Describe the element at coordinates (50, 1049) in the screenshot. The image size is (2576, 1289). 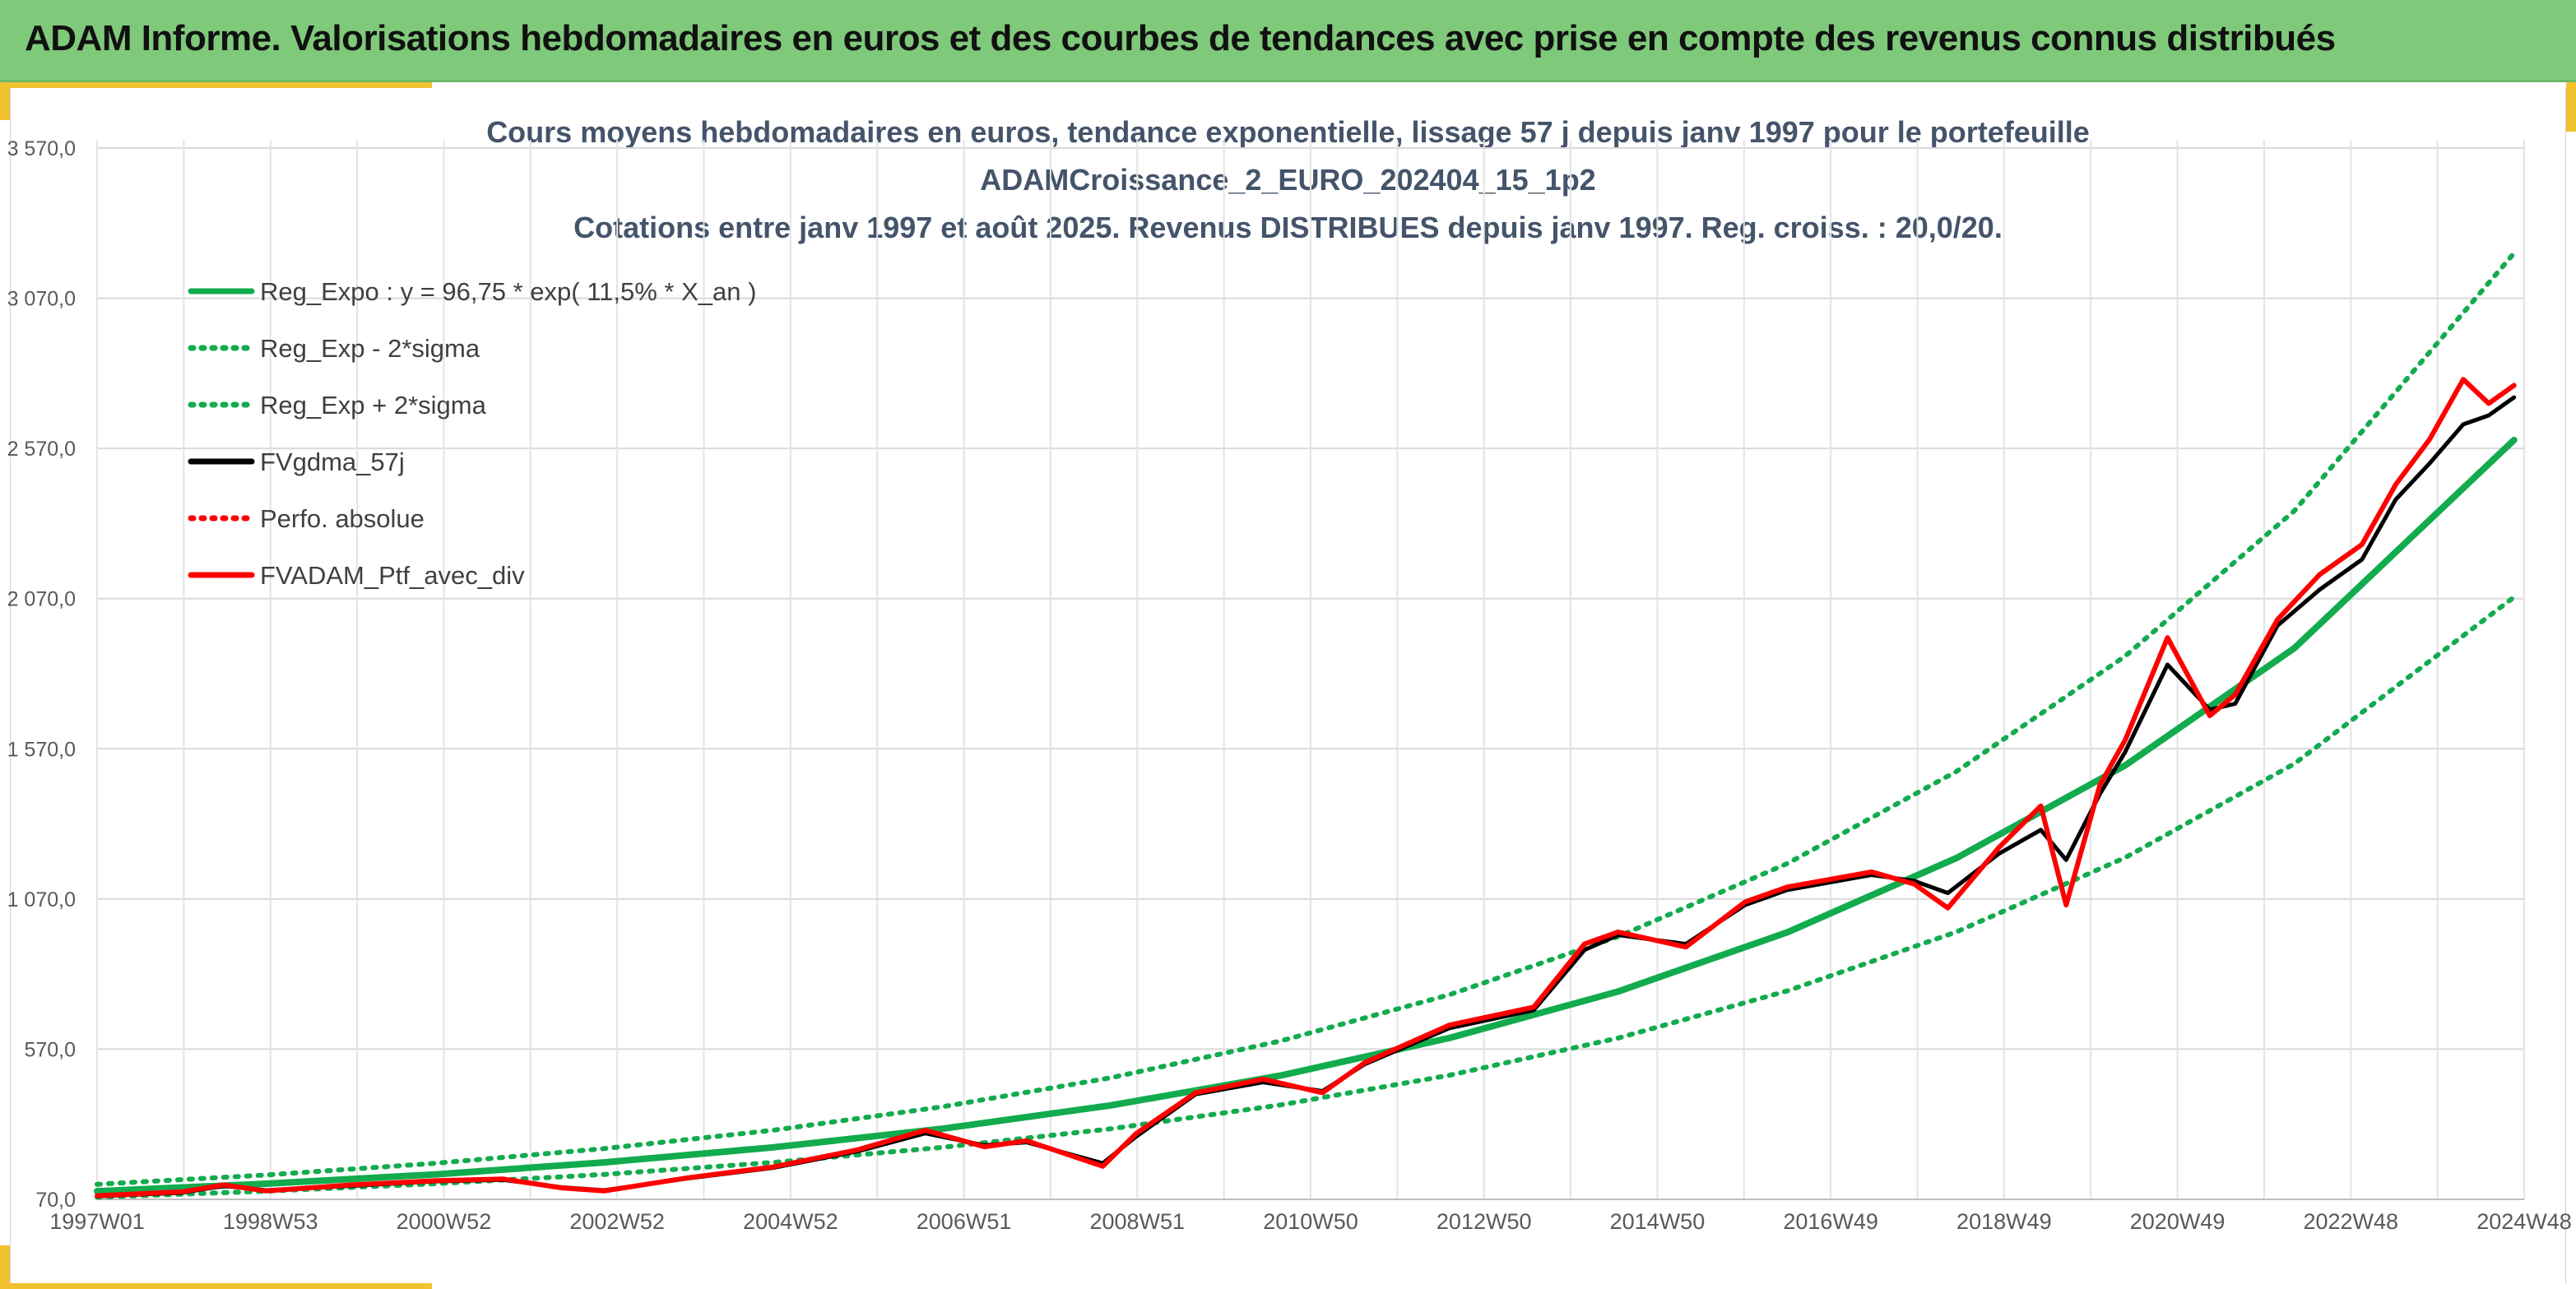
I see `y-tick-label: 570,0` at that location.